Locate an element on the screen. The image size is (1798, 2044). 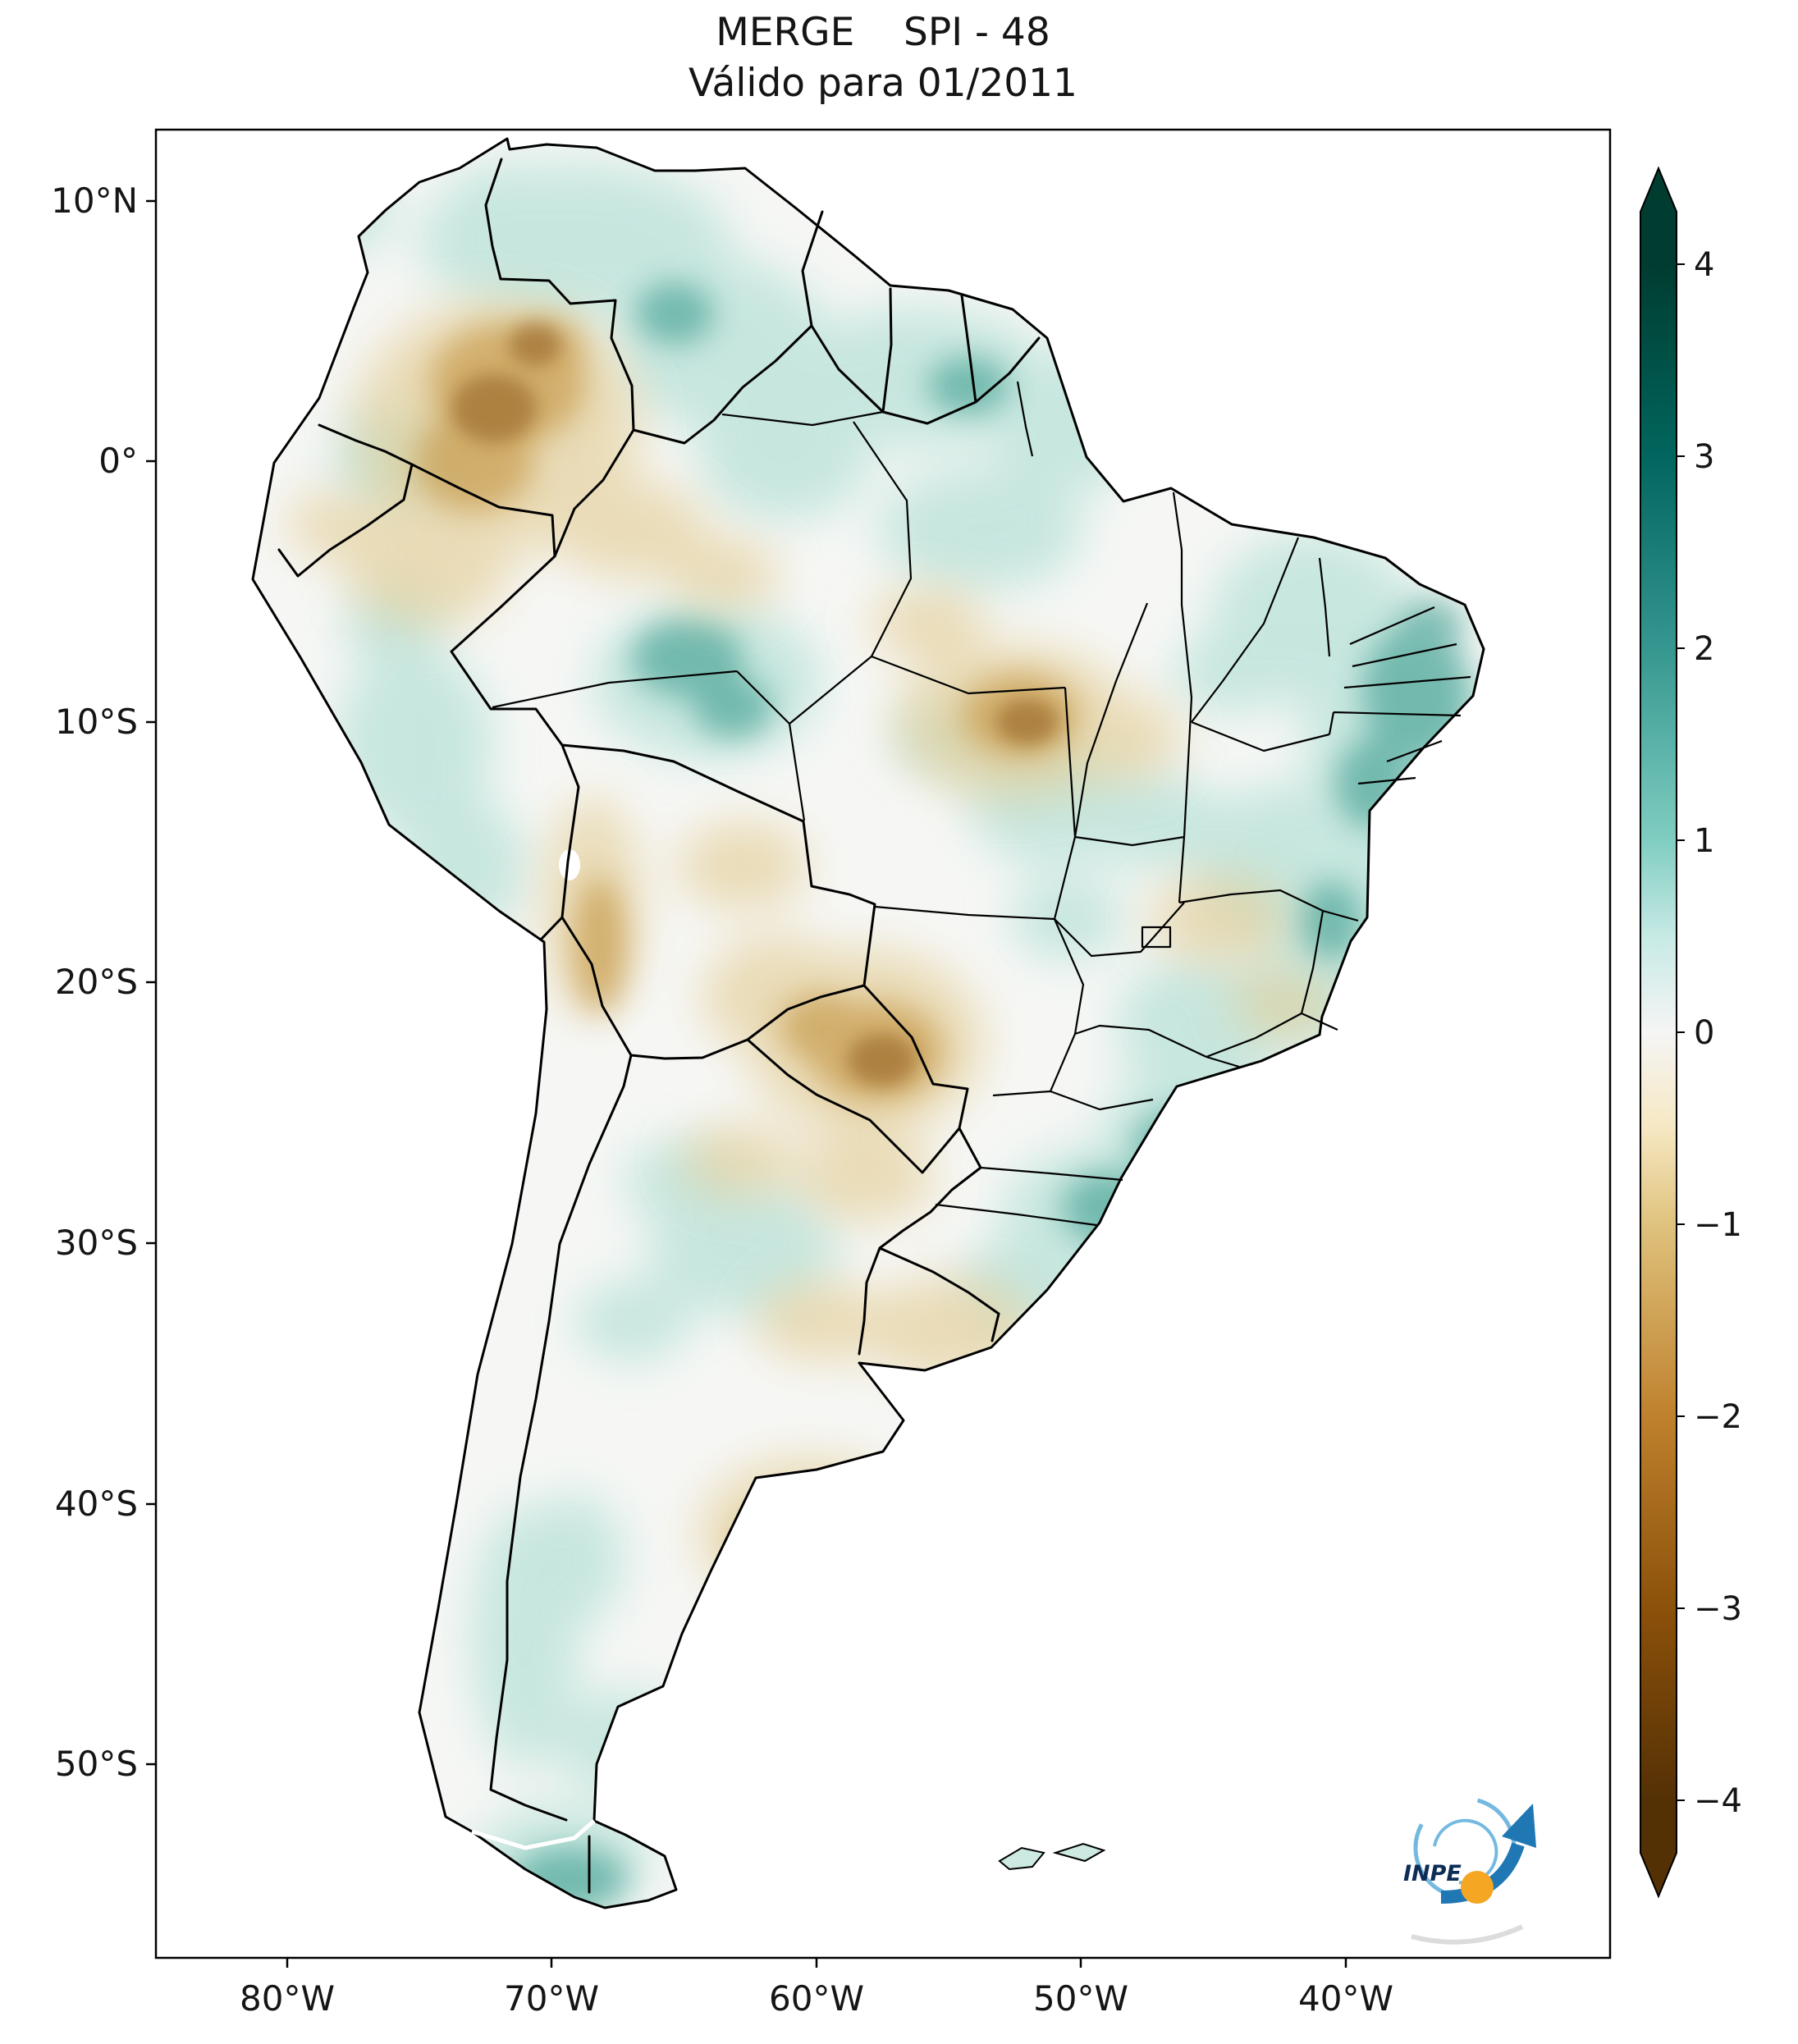
colorbar-tick-label: 4 is located at coordinates (1704, 265).